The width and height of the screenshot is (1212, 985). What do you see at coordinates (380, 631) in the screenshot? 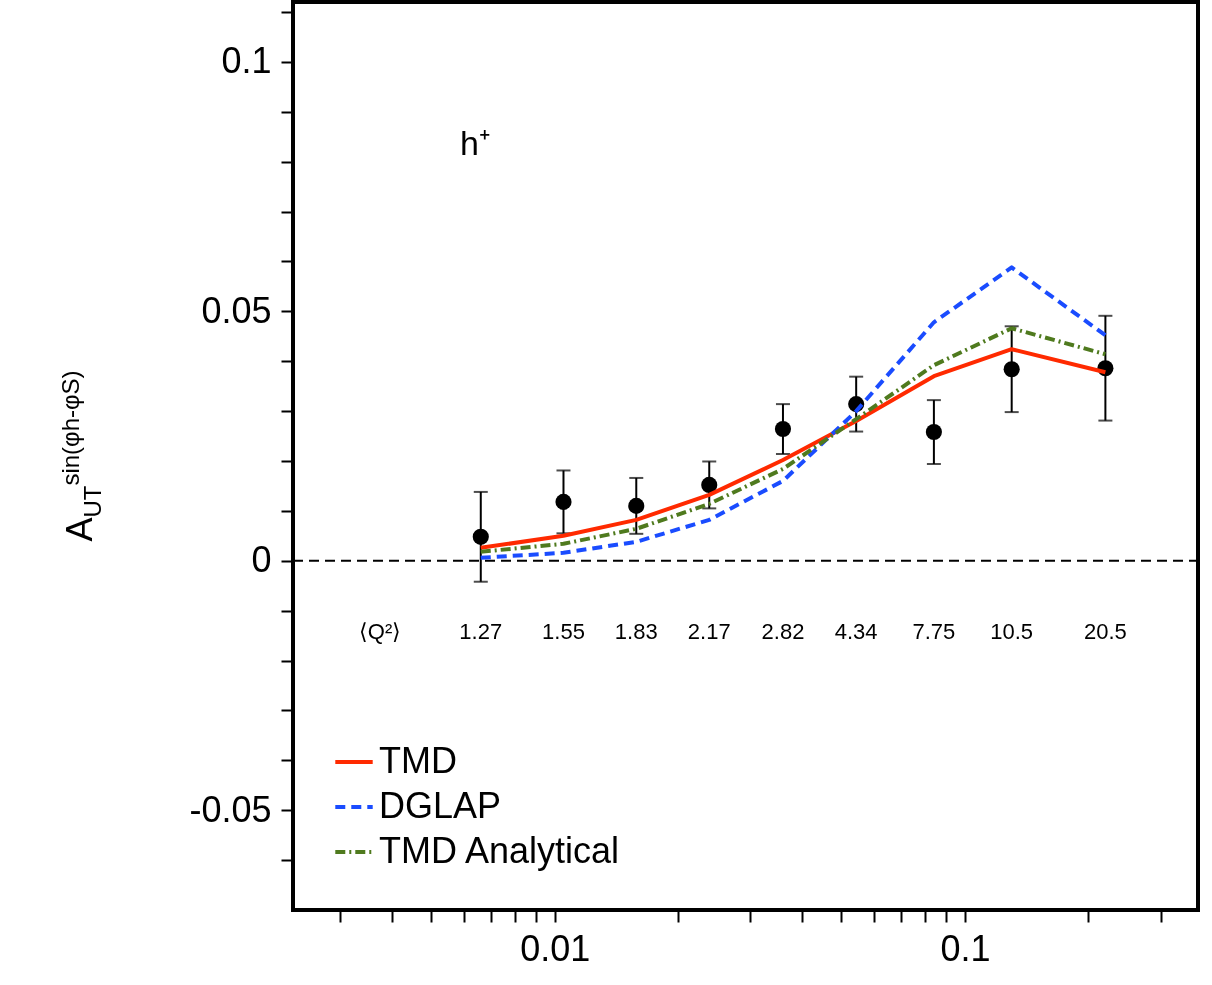
I see `annotation: ⟨Q²⟩` at bounding box center [380, 631].